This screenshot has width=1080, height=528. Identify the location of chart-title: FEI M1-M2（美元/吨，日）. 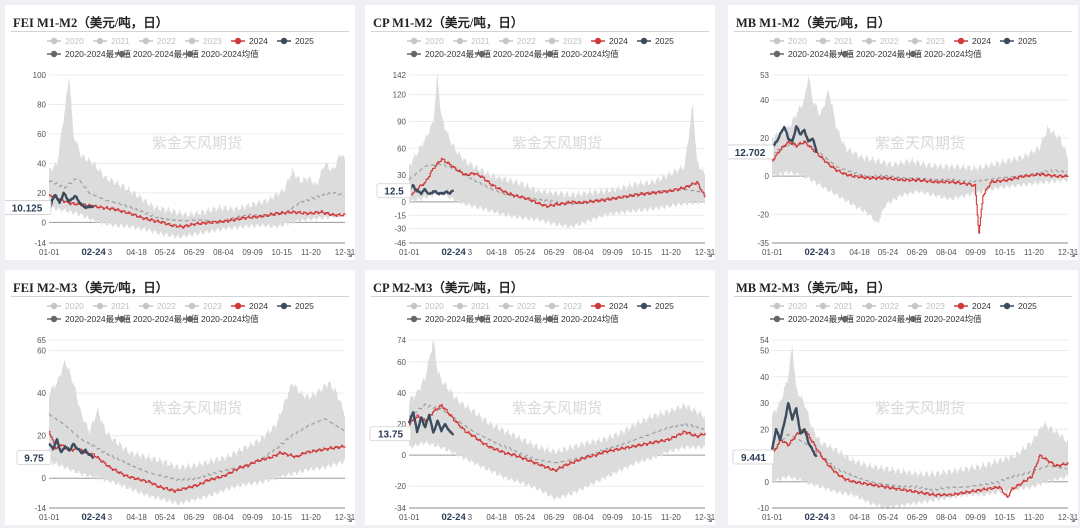
(91, 23).